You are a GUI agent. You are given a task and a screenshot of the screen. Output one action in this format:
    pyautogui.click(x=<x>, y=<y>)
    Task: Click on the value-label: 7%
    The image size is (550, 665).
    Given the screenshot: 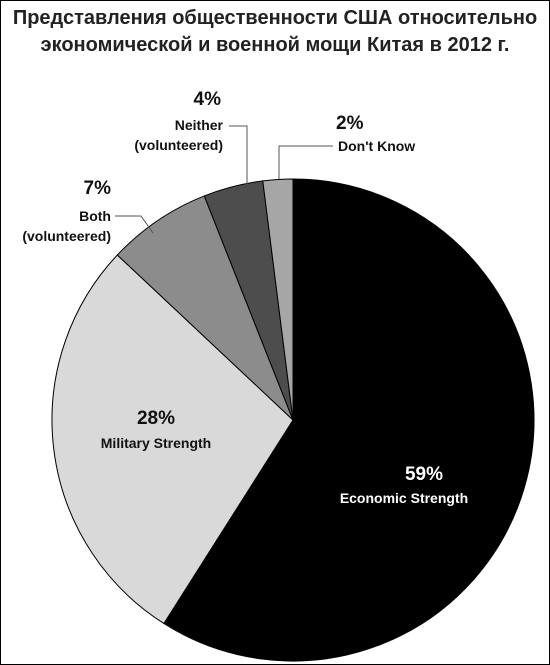 What is the action you would take?
    pyautogui.click(x=97, y=188)
    